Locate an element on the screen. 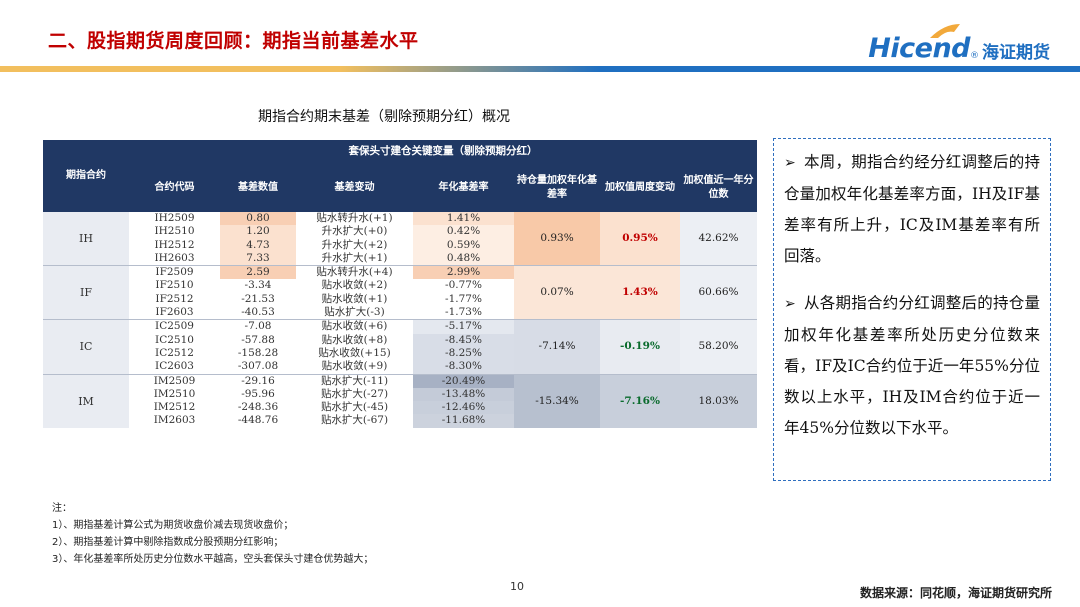 The image size is (1080, 607). annualized-rate-cell: -8.25% is located at coordinates (463, 353).